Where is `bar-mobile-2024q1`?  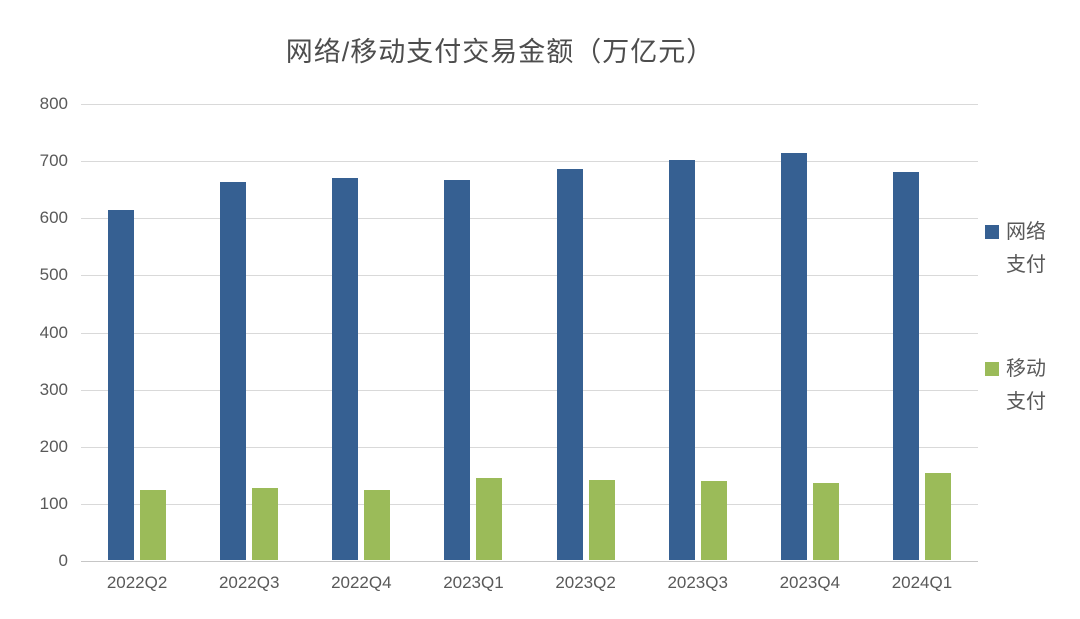
bar-mobile-2024q1 is located at coordinates (937, 516).